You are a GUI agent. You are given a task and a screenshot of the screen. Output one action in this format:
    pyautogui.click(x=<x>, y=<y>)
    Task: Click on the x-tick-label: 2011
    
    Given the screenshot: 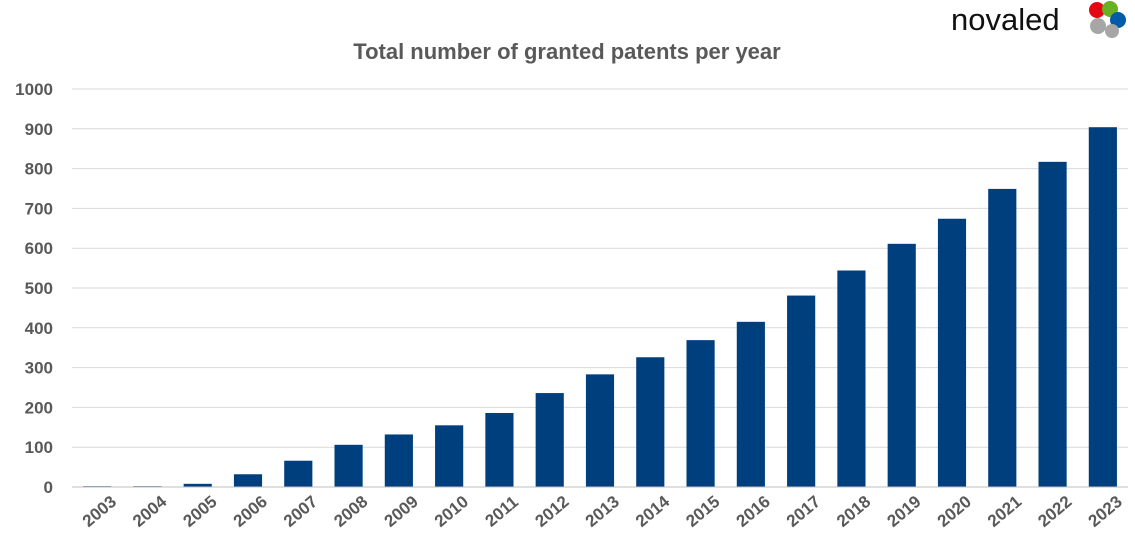 What is the action you would take?
    pyautogui.click(x=502, y=511)
    